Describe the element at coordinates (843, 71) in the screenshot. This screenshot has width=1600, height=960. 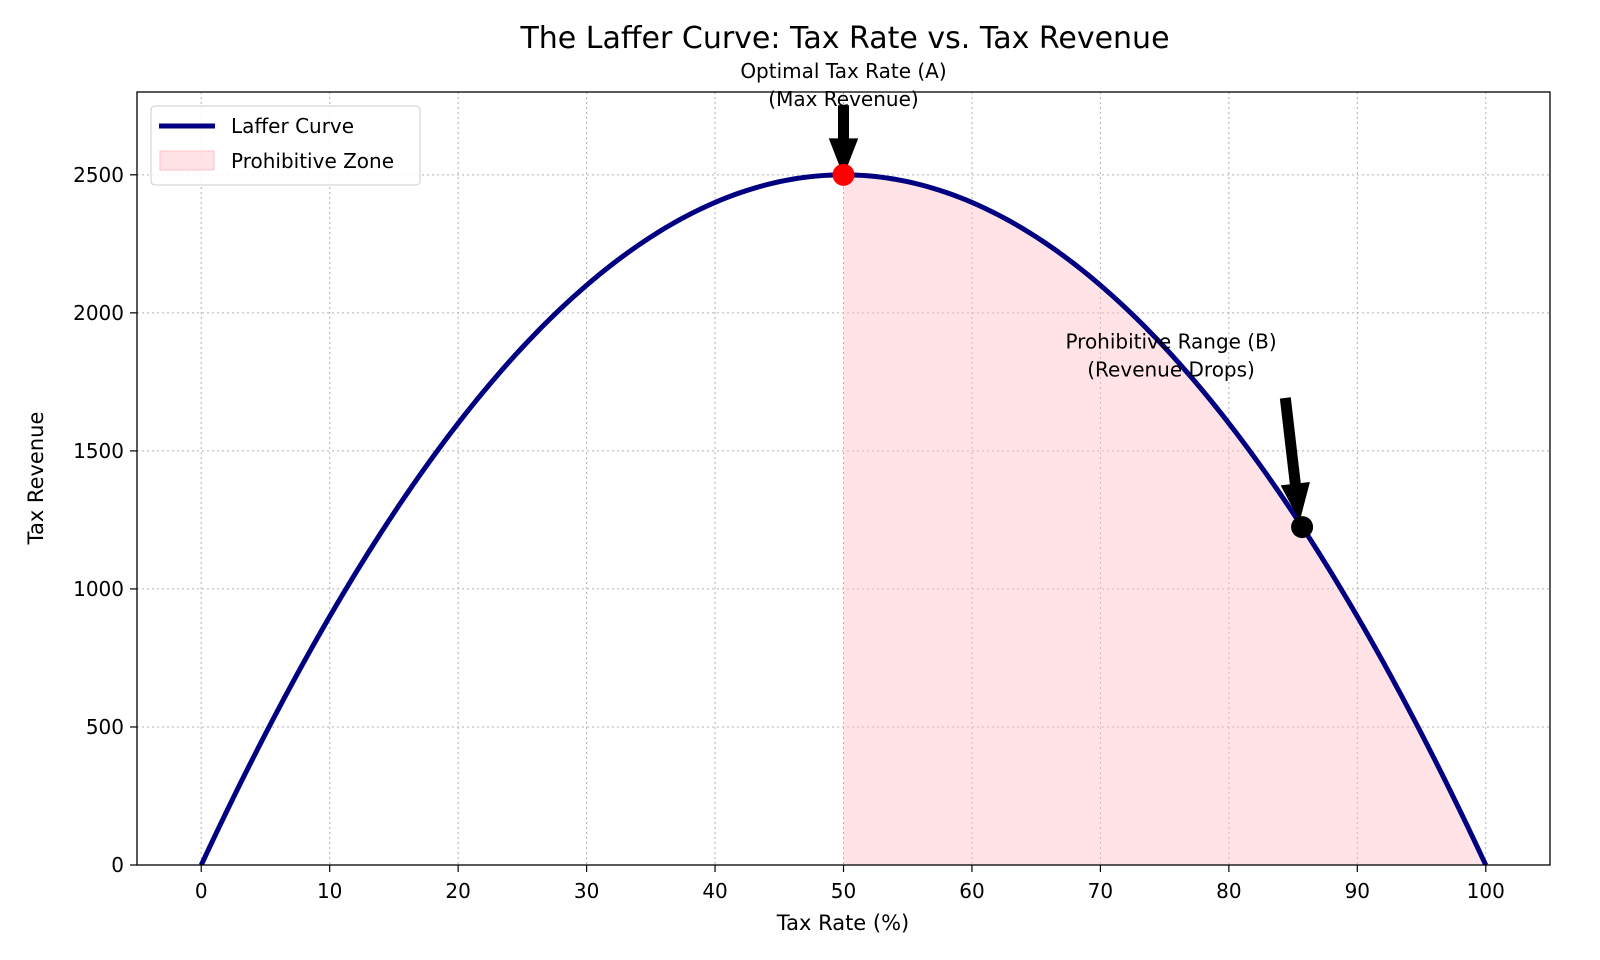
I see `annotation-text: Optimal Tax Rate (A)` at that location.